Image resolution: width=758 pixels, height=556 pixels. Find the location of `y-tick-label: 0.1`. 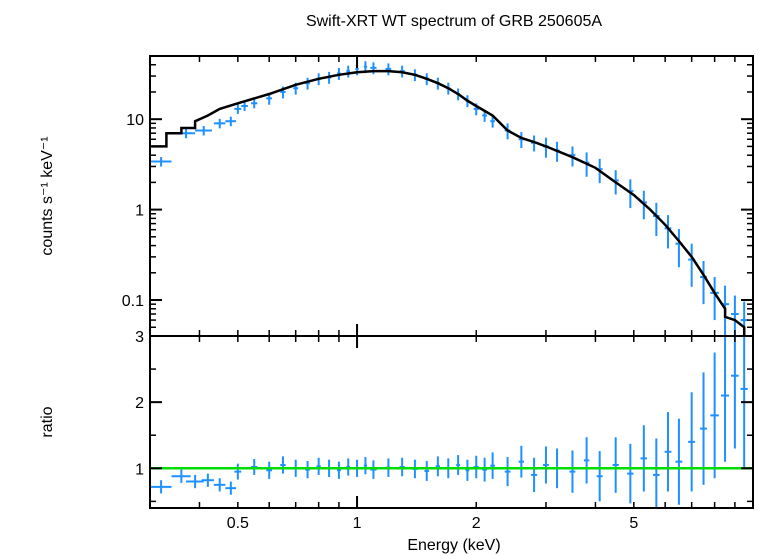

y-tick-label: 0.1 is located at coordinates (133, 301).